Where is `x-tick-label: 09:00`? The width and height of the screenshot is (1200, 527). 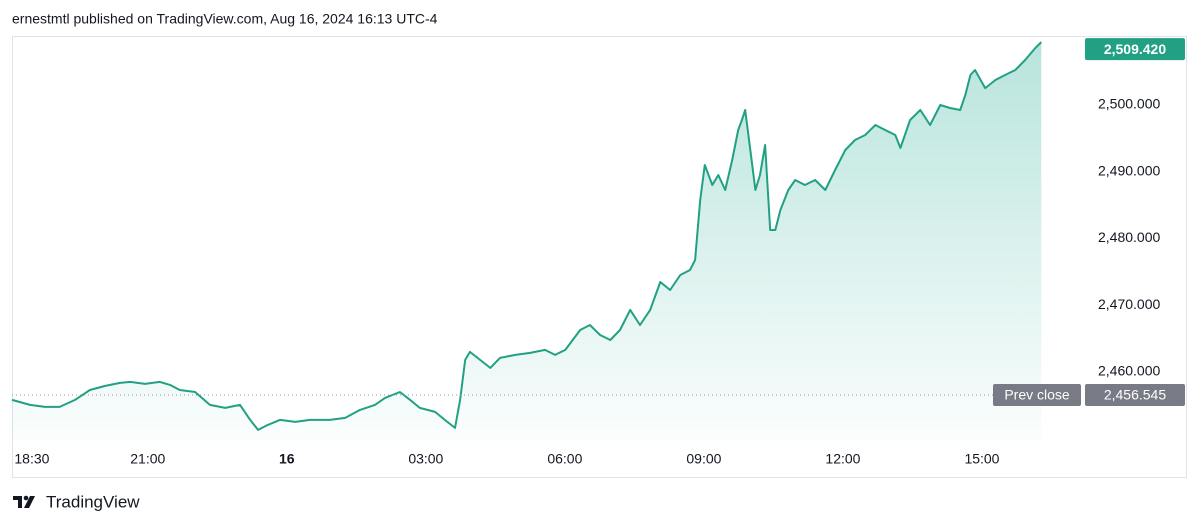
x-tick-label: 09:00 is located at coordinates (703, 459).